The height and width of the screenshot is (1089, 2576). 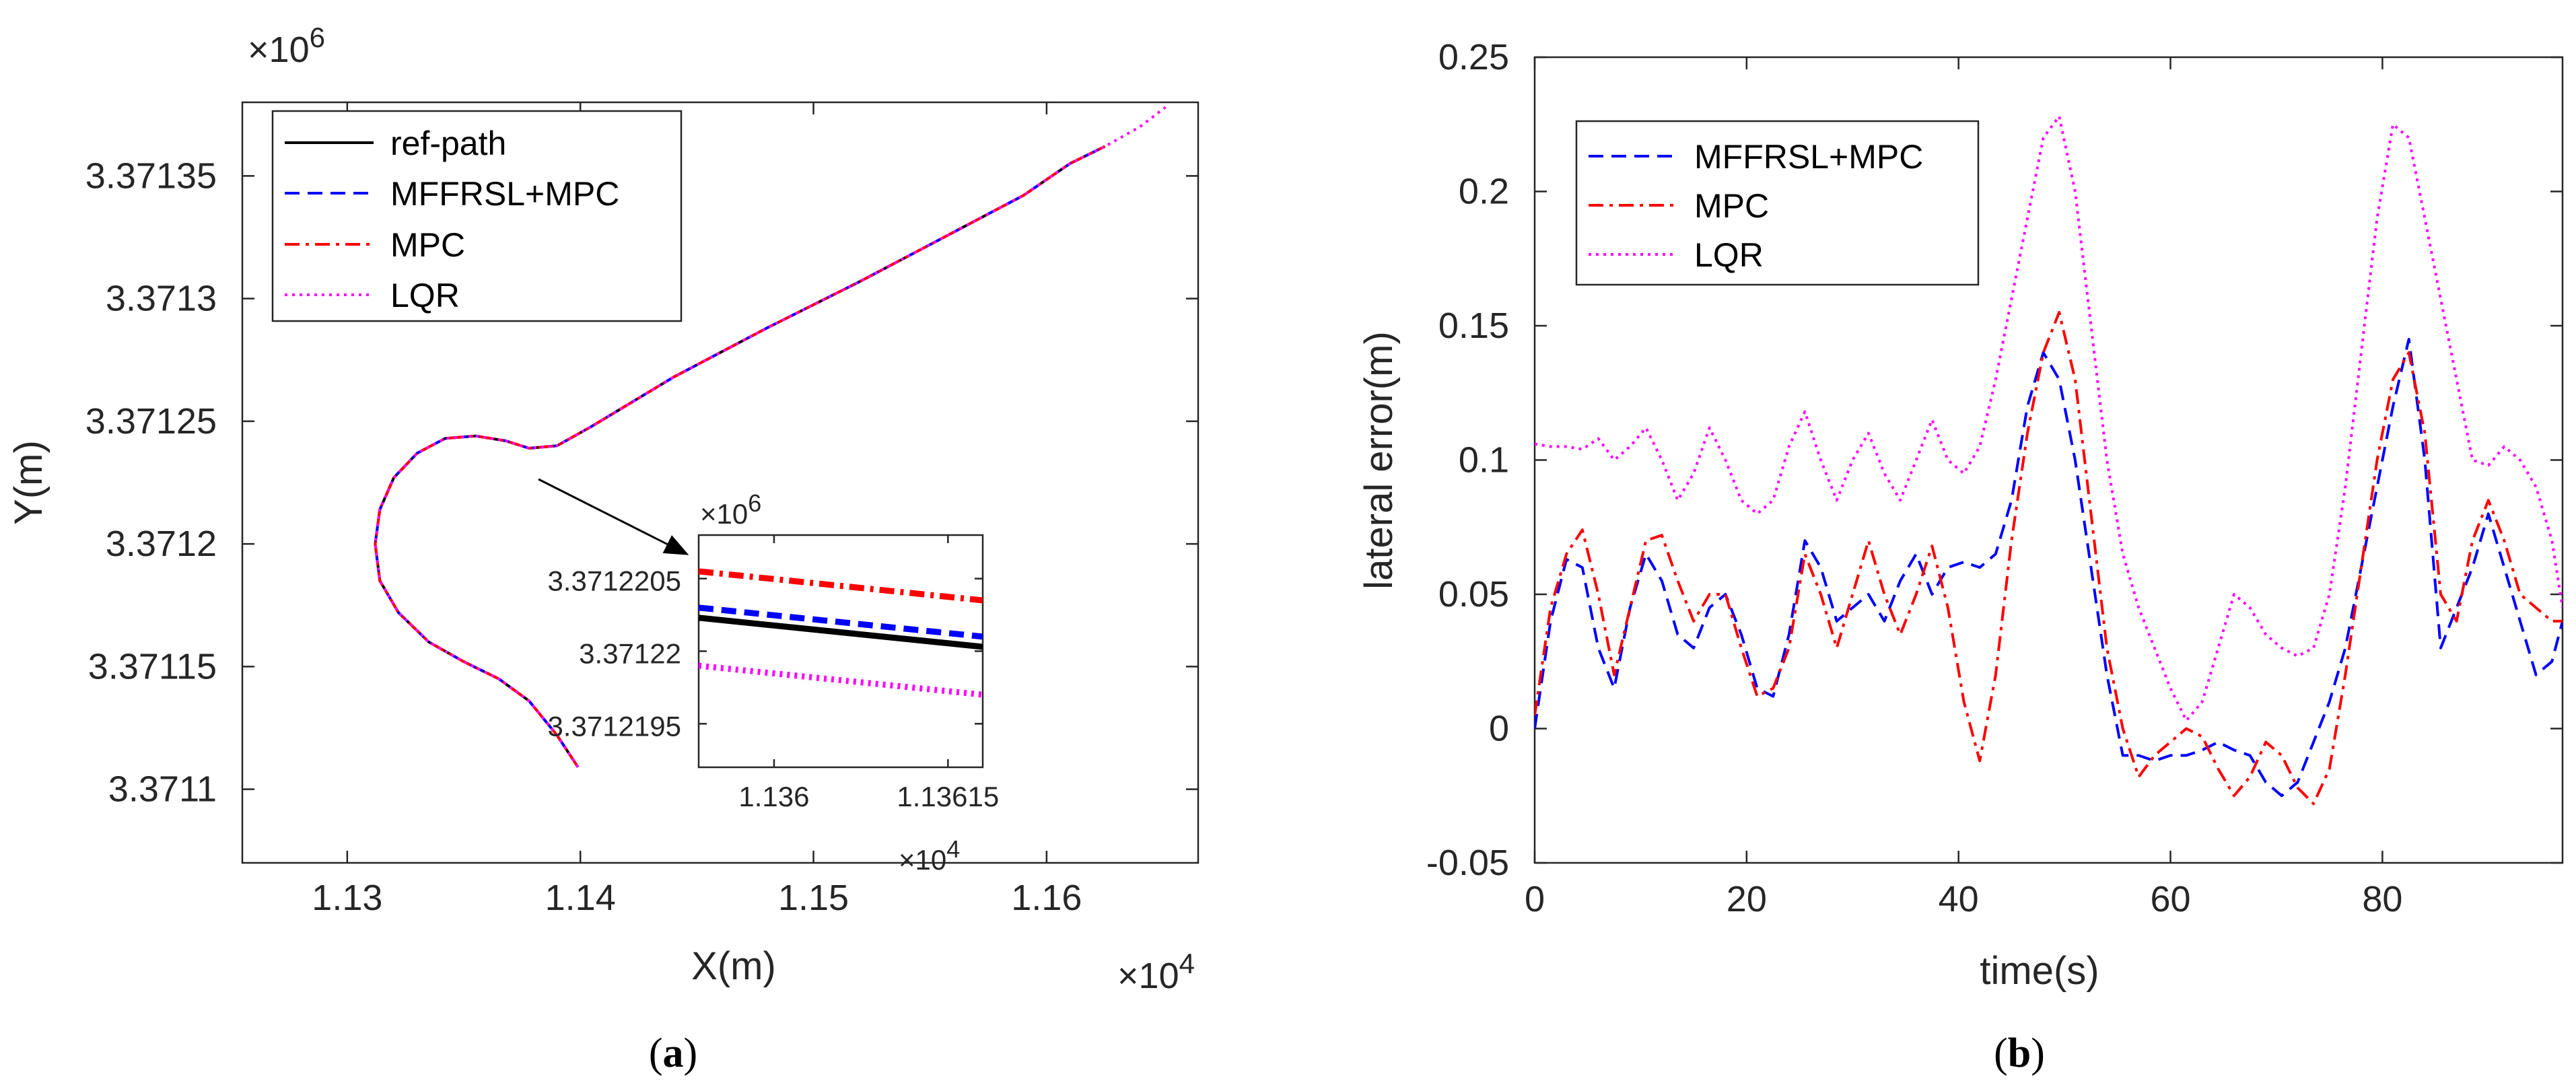 What do you see at coordinates (28, 482) in the screenshot?
I see `panel-a-ylabel: Y(m)` at bounding box center [28, 482].